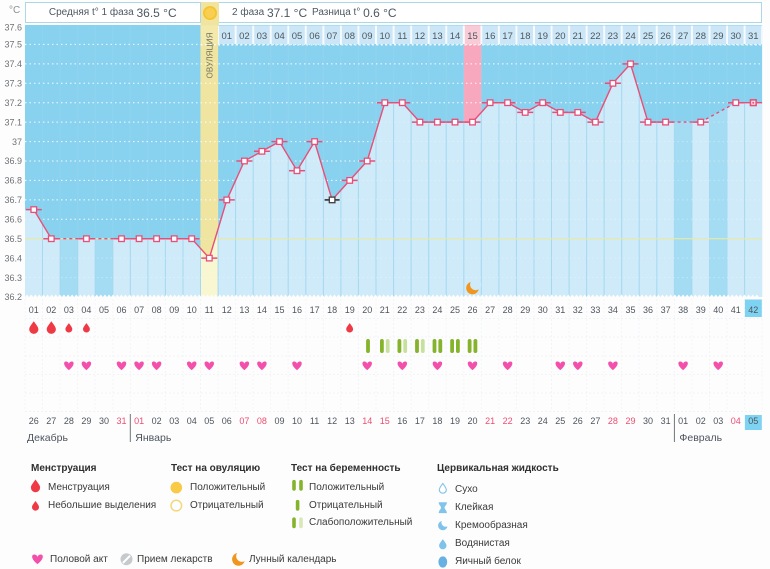 Image resolution: width=770 pixels, height=569 pixels. Describe the element at coordinates (701, 310) in the screenshot. I see `svg-text: 39` at that location.